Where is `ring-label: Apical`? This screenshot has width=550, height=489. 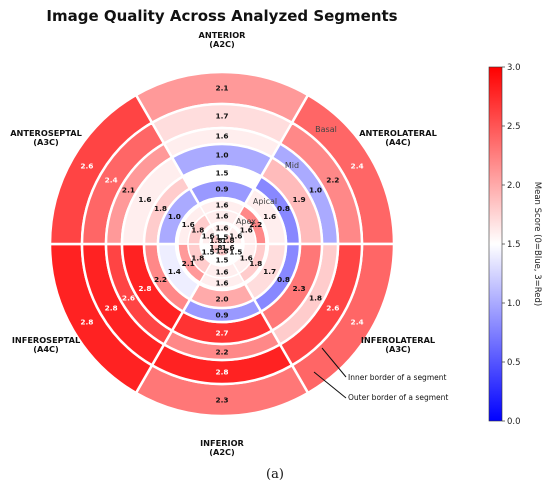
ring-label: Apical is located at coordinates (265, 201).